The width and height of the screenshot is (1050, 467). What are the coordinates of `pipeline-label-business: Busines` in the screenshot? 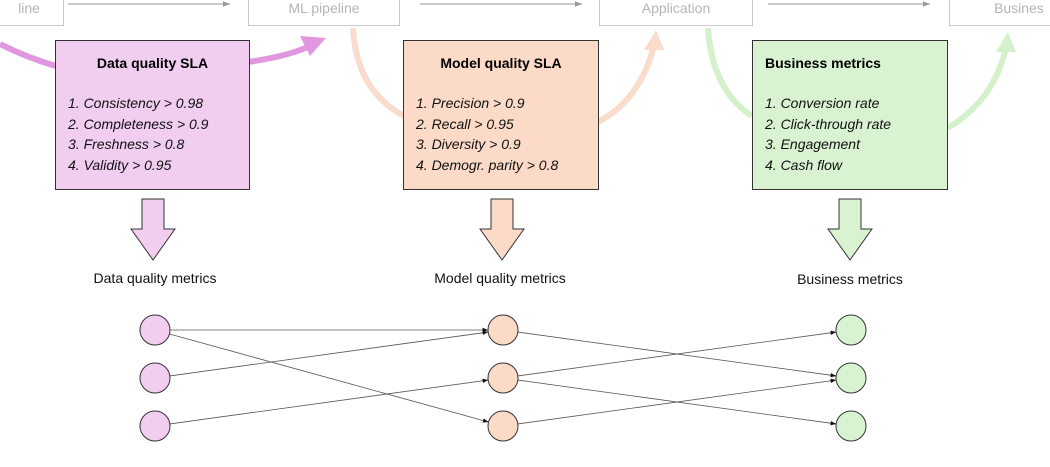 It's located at (1019, 8).